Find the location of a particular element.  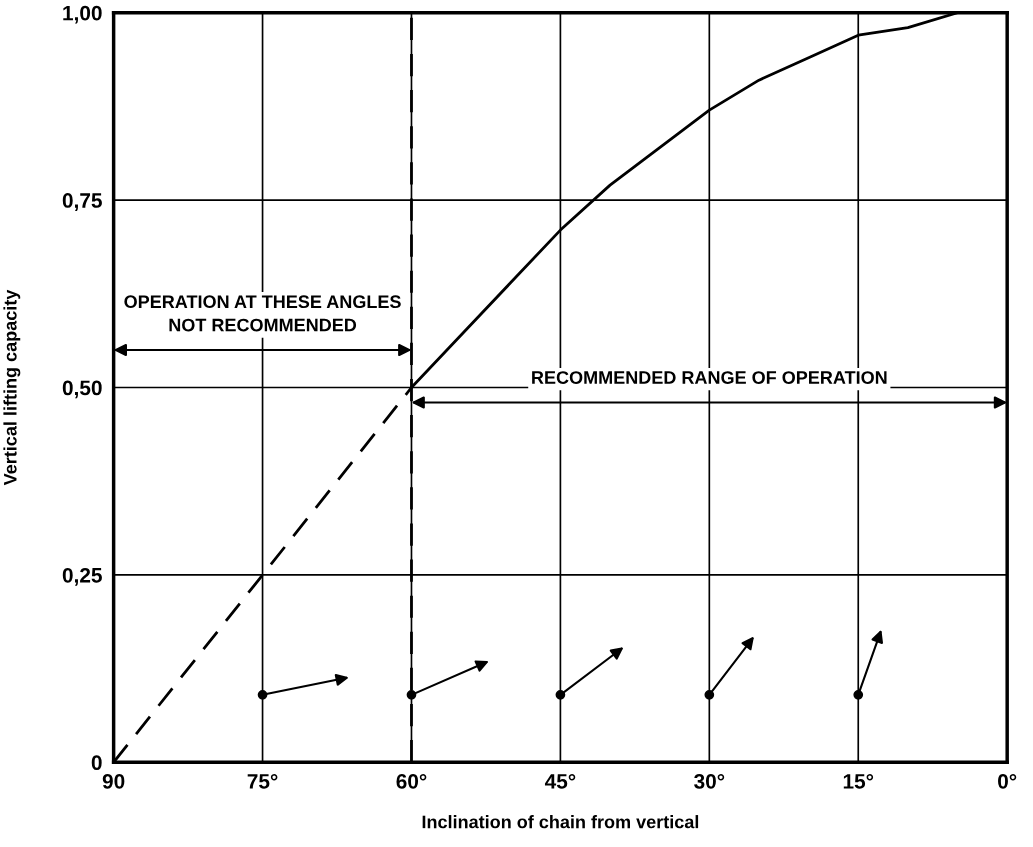

x-tick-label: 90 is located at coordinates (113, 781).